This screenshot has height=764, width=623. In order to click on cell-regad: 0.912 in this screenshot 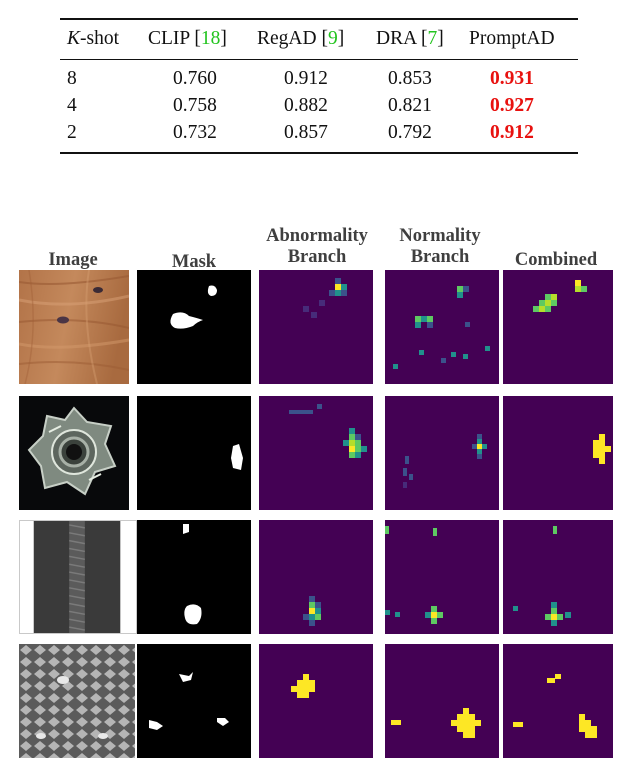, I will do `click(306, 78)`.